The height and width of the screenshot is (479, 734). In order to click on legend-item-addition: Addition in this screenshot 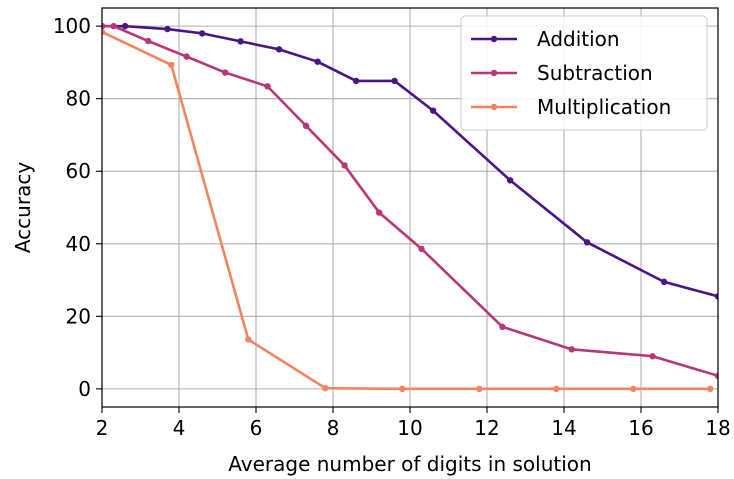, I will do `click(545, 39)`.